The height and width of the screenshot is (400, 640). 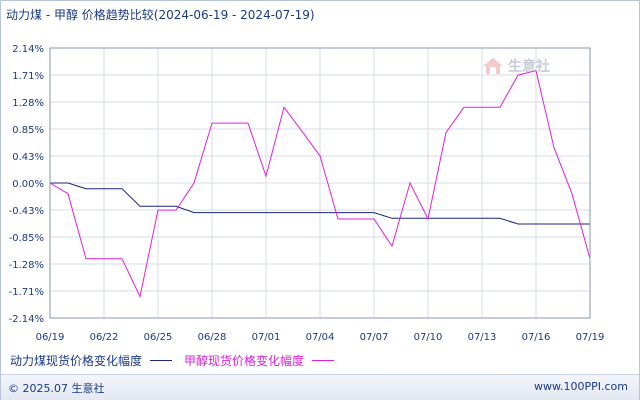 I want to click on legend-item-methanol: 甲醇现货价格变化幅度, so click(x=259, y=360).